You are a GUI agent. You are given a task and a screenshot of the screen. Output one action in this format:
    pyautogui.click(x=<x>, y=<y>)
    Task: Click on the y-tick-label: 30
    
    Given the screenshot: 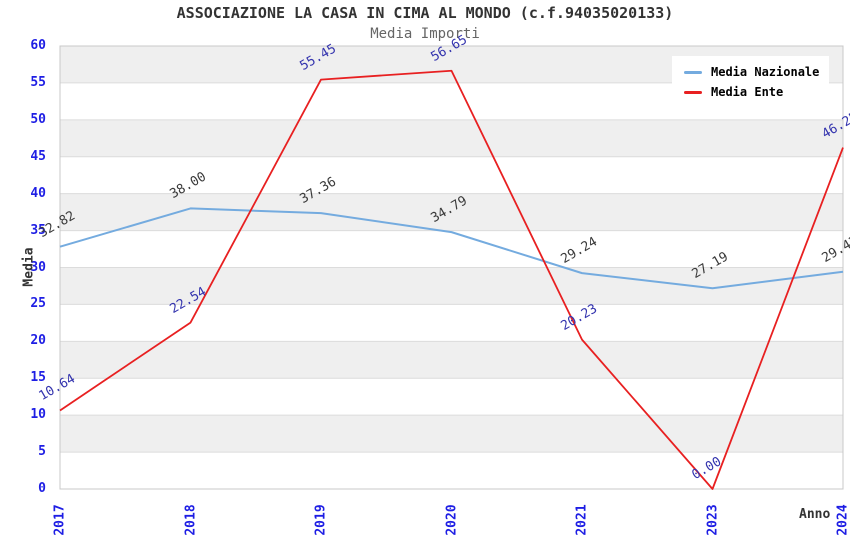 What is the action you would take?
    pyautogui.click(x=38, y=267)
    